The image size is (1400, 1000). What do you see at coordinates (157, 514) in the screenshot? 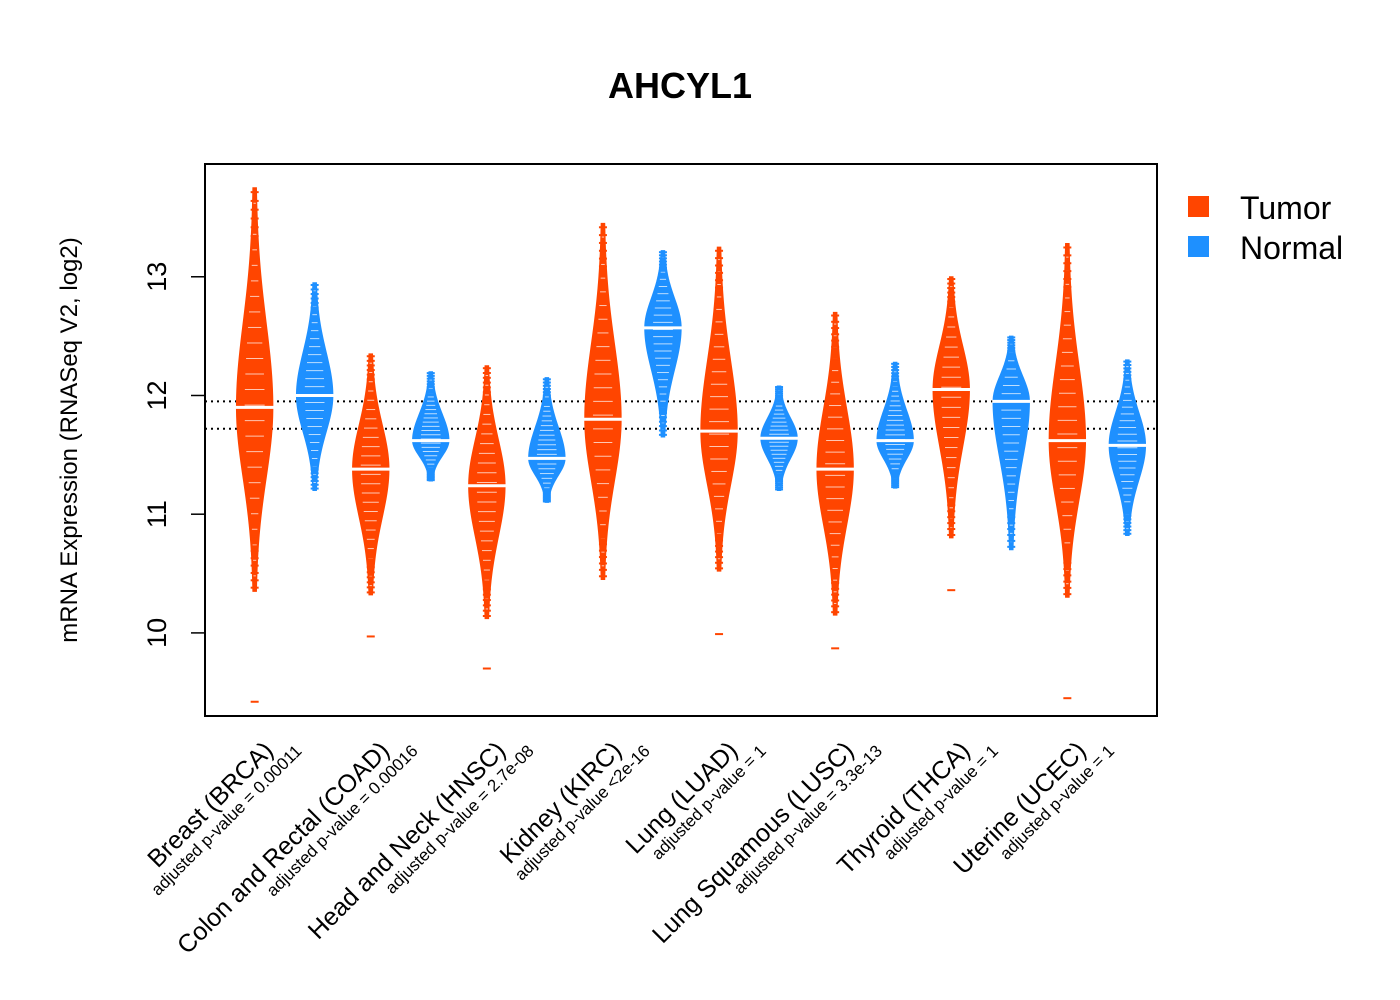
I see `y-tick-label: 11` at bounding box center [157, 514].